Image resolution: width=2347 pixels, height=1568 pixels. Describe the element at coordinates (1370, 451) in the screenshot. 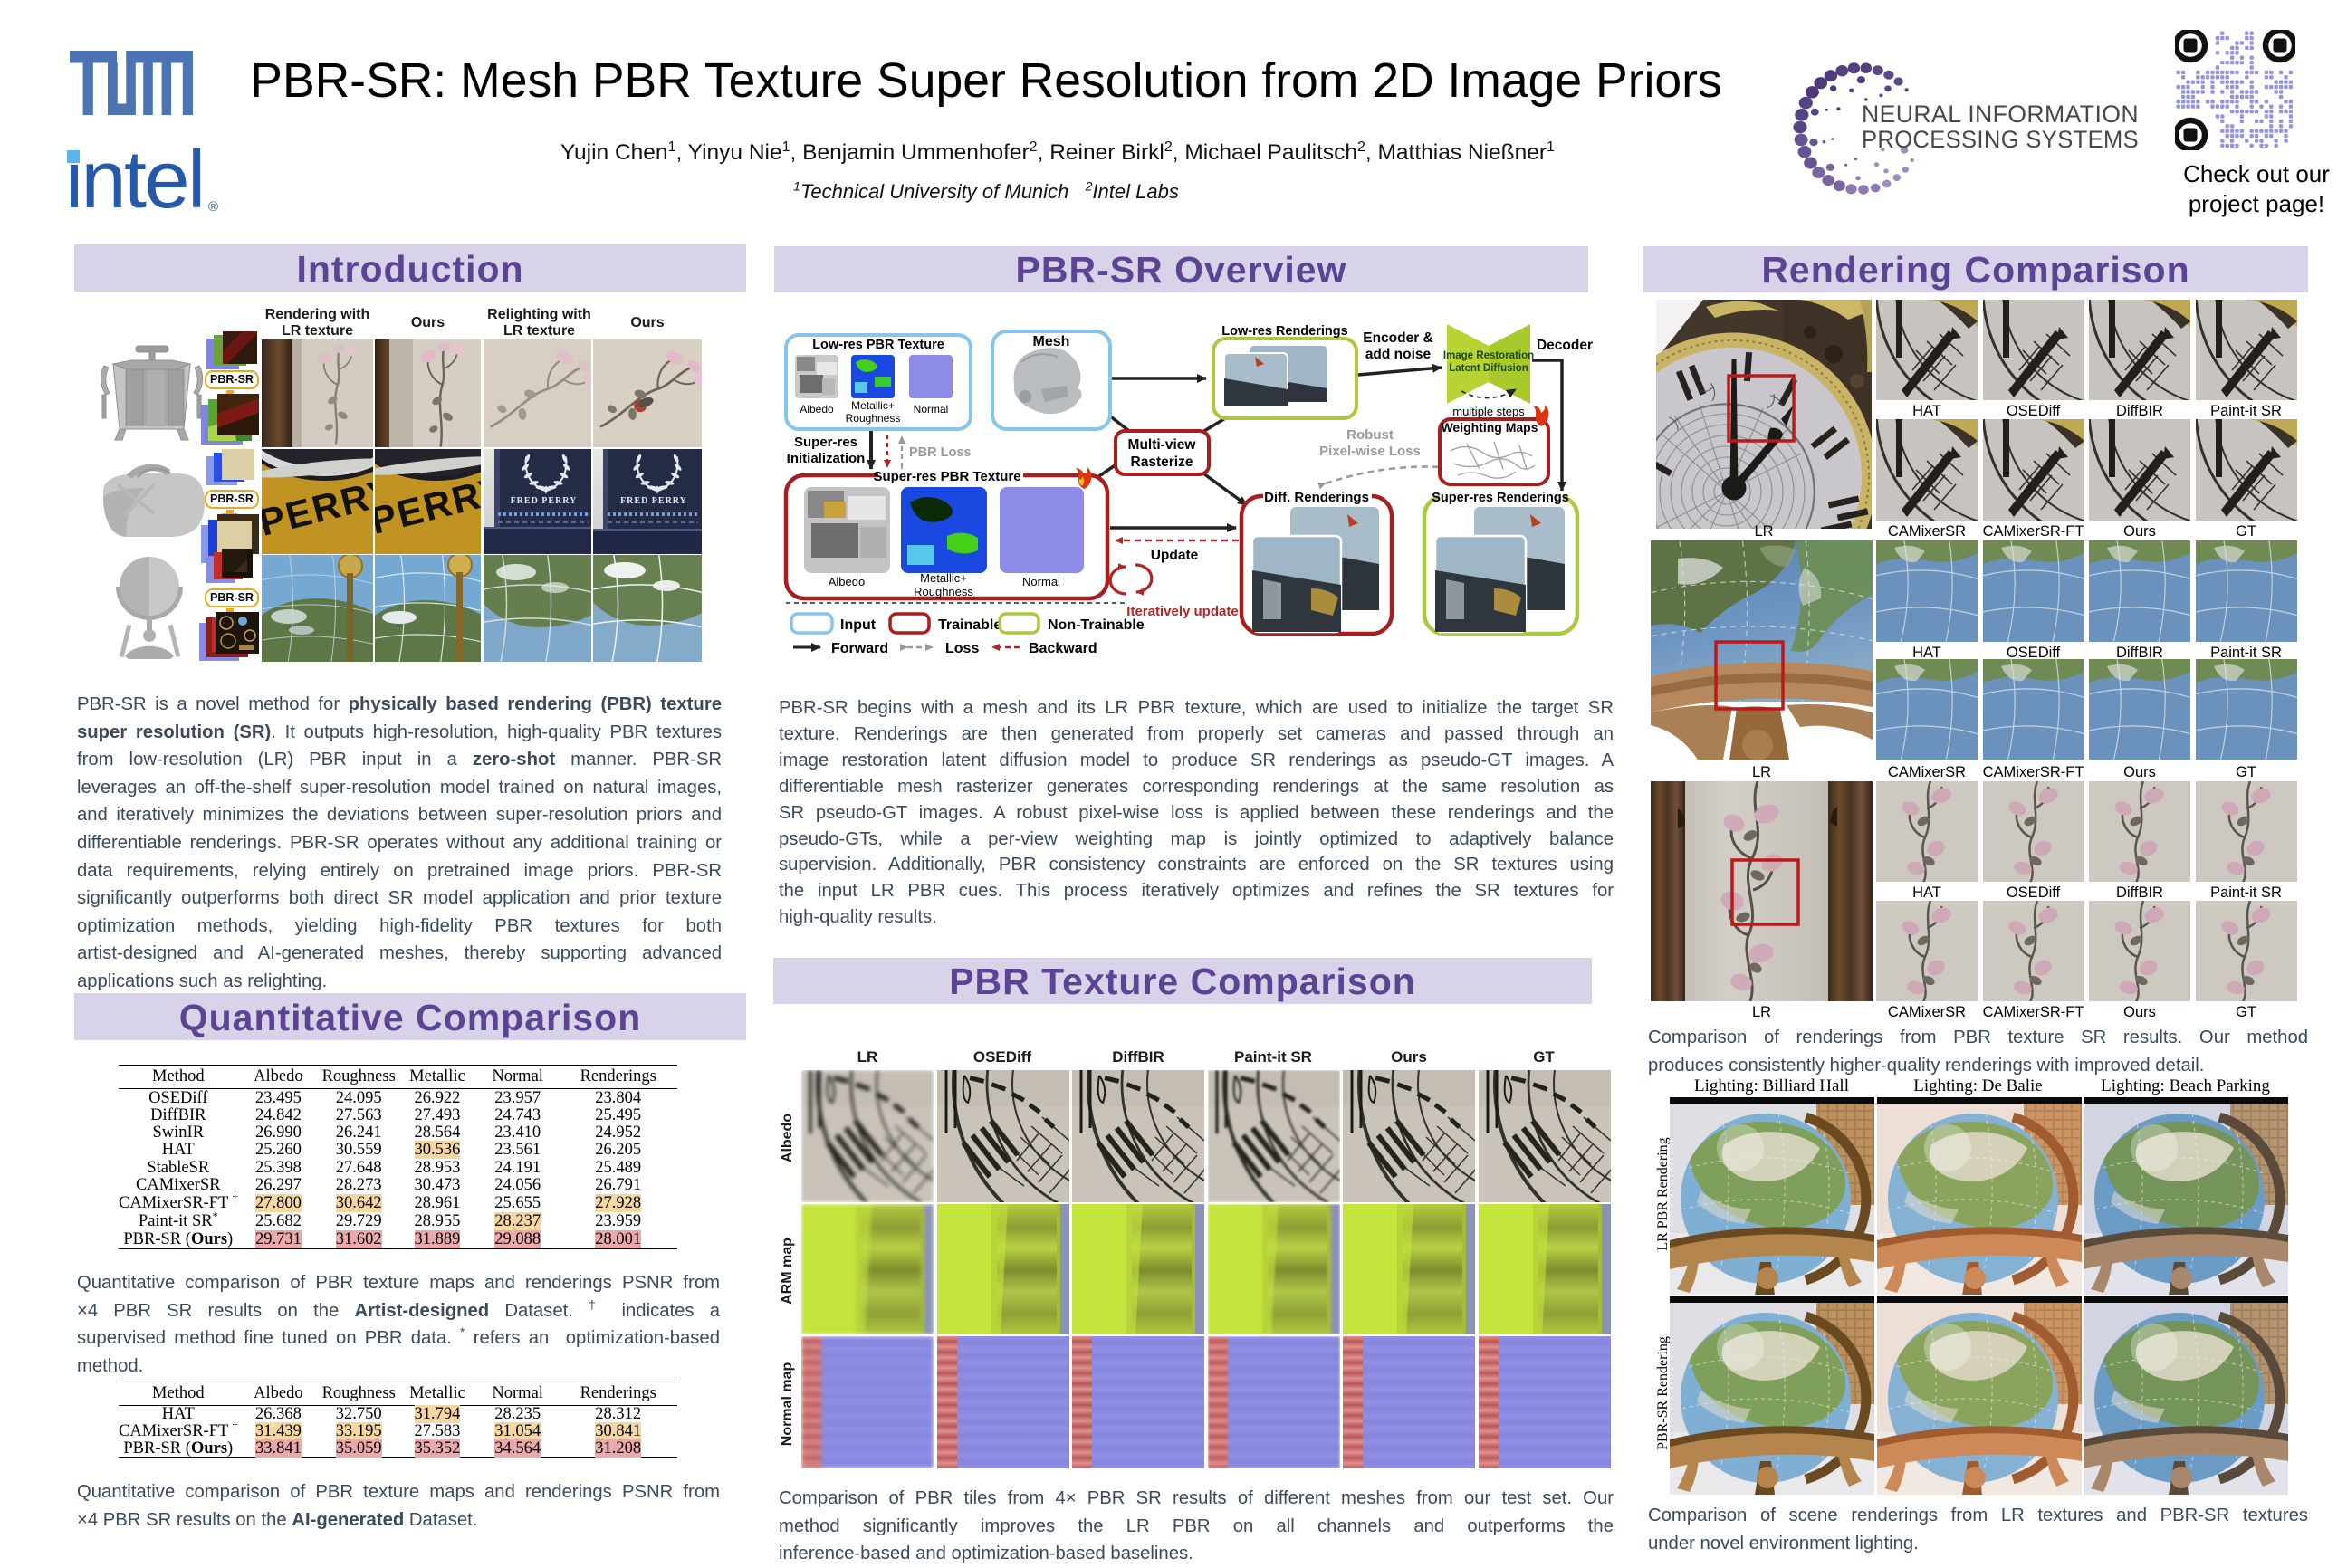

I see `svg-text: Pixel-wise Loss` at that location.